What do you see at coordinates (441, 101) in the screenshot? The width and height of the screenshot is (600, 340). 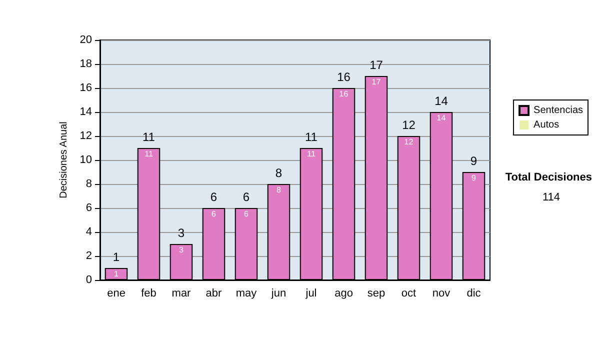 I see `total-label: 14` at bounding box center [441, 101].